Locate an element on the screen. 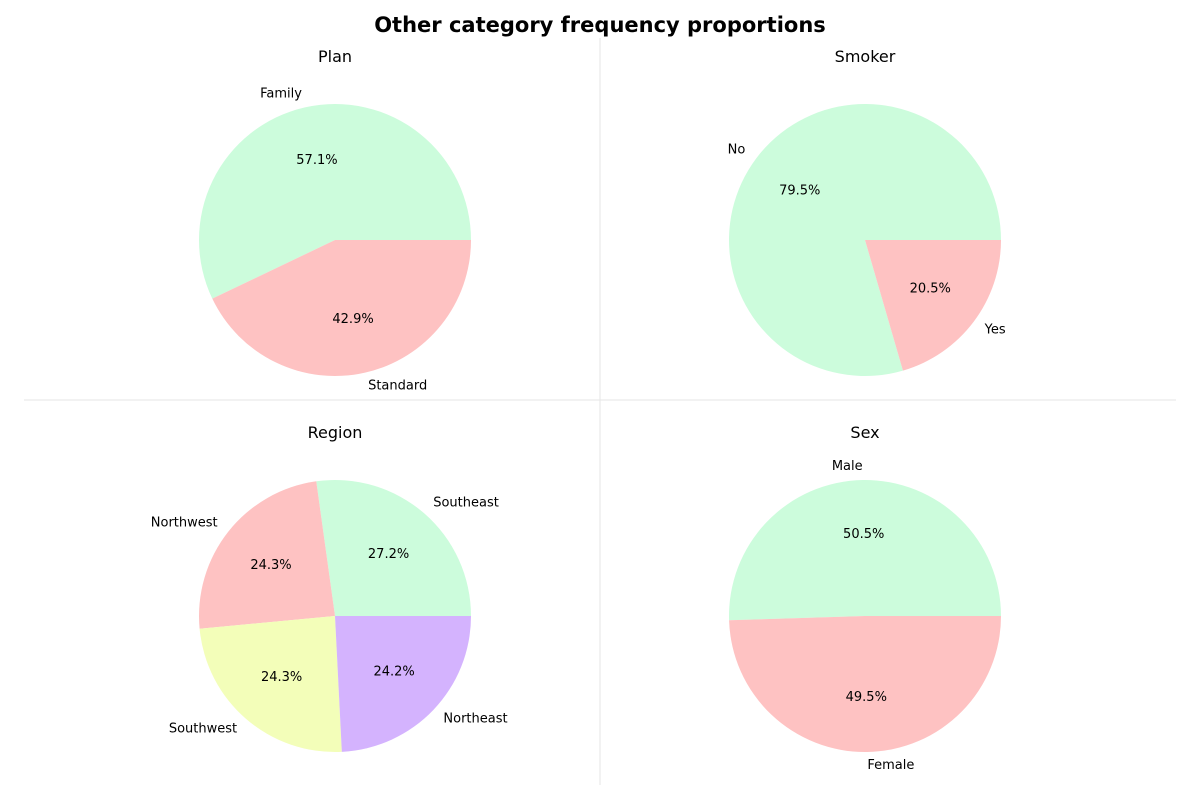 The width and height of the screenshot is (1200, 800). pie-slices-smoker: 79.5% No 20.5% Yes is located at coordinates (867, 240).